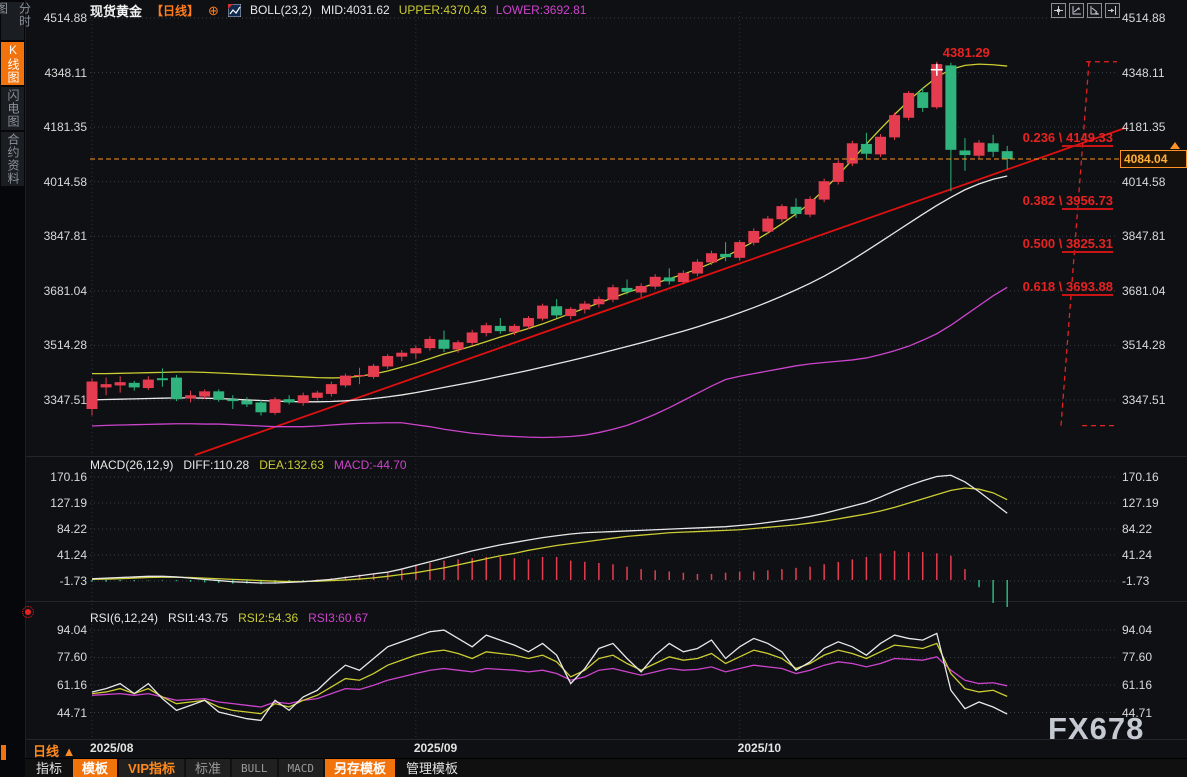  What do you see at coordinates (1136, 581) in the screenshot?
I see `y-axis-label: -1.73` at bounding box center [1136, 581].